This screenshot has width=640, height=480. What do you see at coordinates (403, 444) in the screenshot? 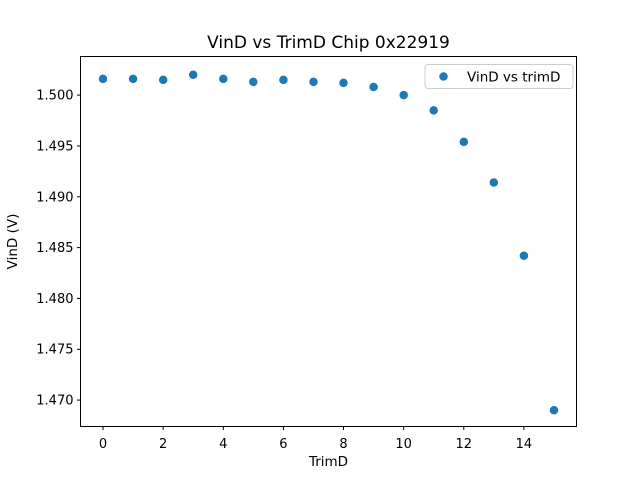
I see `x-tick-label: 10` at bounding box center [403, 444].